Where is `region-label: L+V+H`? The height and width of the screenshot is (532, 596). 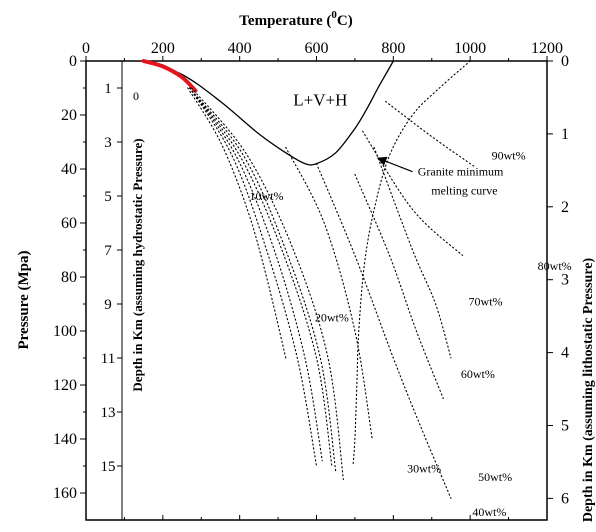
region-label: L+V+H is located at coordinates (320, 100).